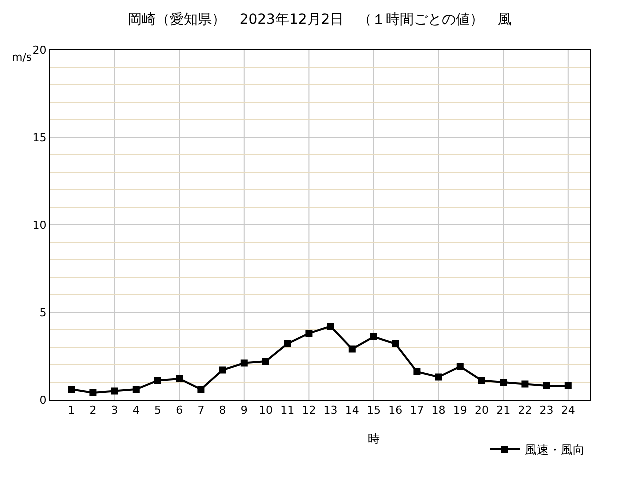 The image size is (640, 480). Describe the element at coordinates (114, 411) in the screenshot. I see `x-tick-label: 3` at that location.